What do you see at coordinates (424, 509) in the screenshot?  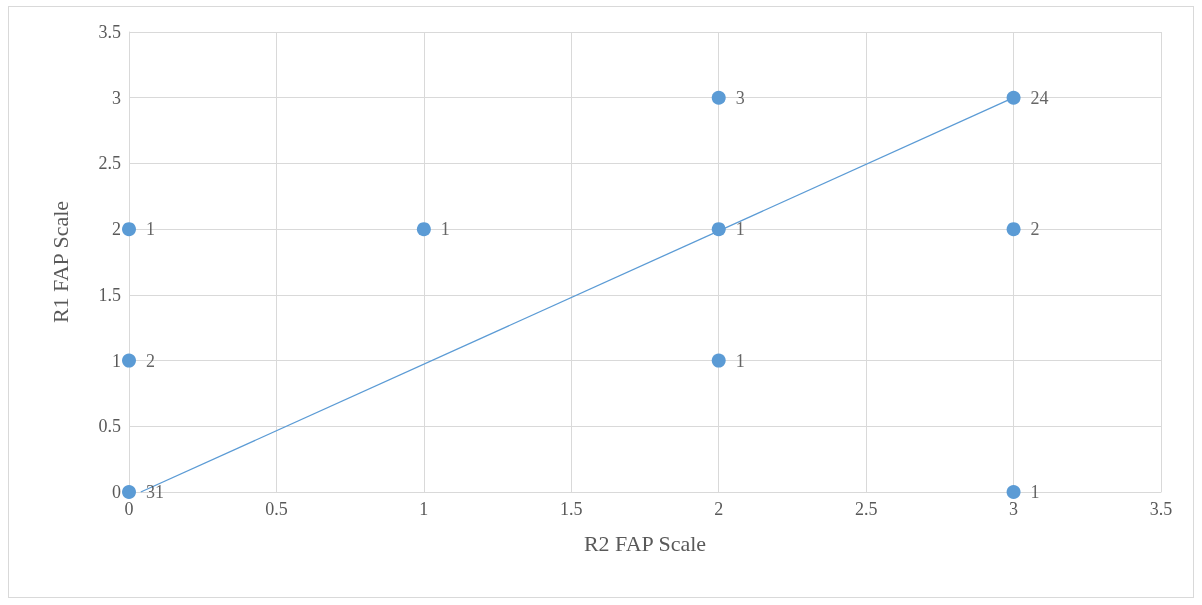 I see `x-tick-label: 1` at bounding box center [424, 509].